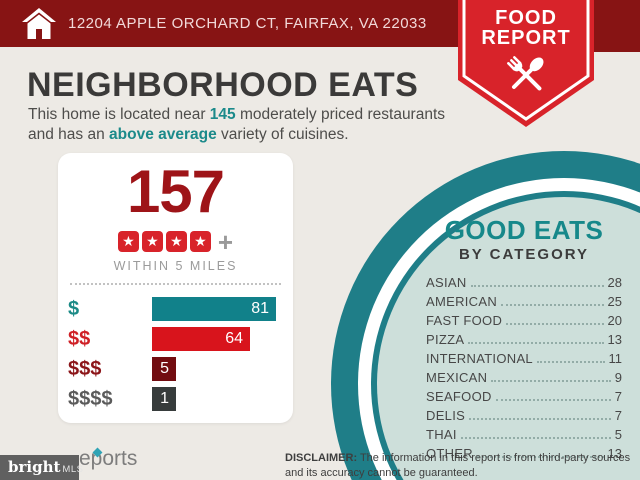  I want to click on category-row: INTERNATIONAL 11, so click(524, 358).